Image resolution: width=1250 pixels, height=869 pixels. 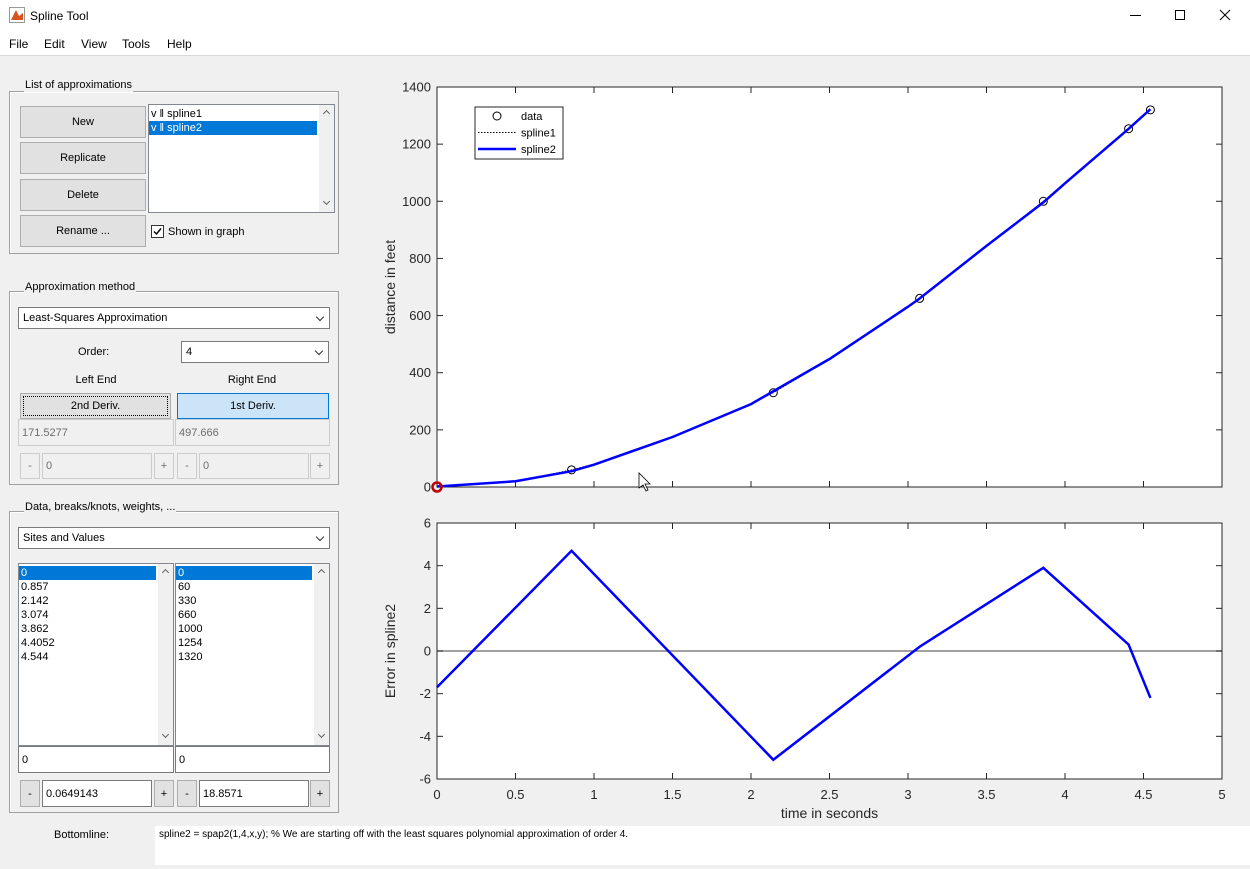 What do you see at coordinates (17, 15) in the screenshot?
I see `app-icon` at bounding box center [17, 15].